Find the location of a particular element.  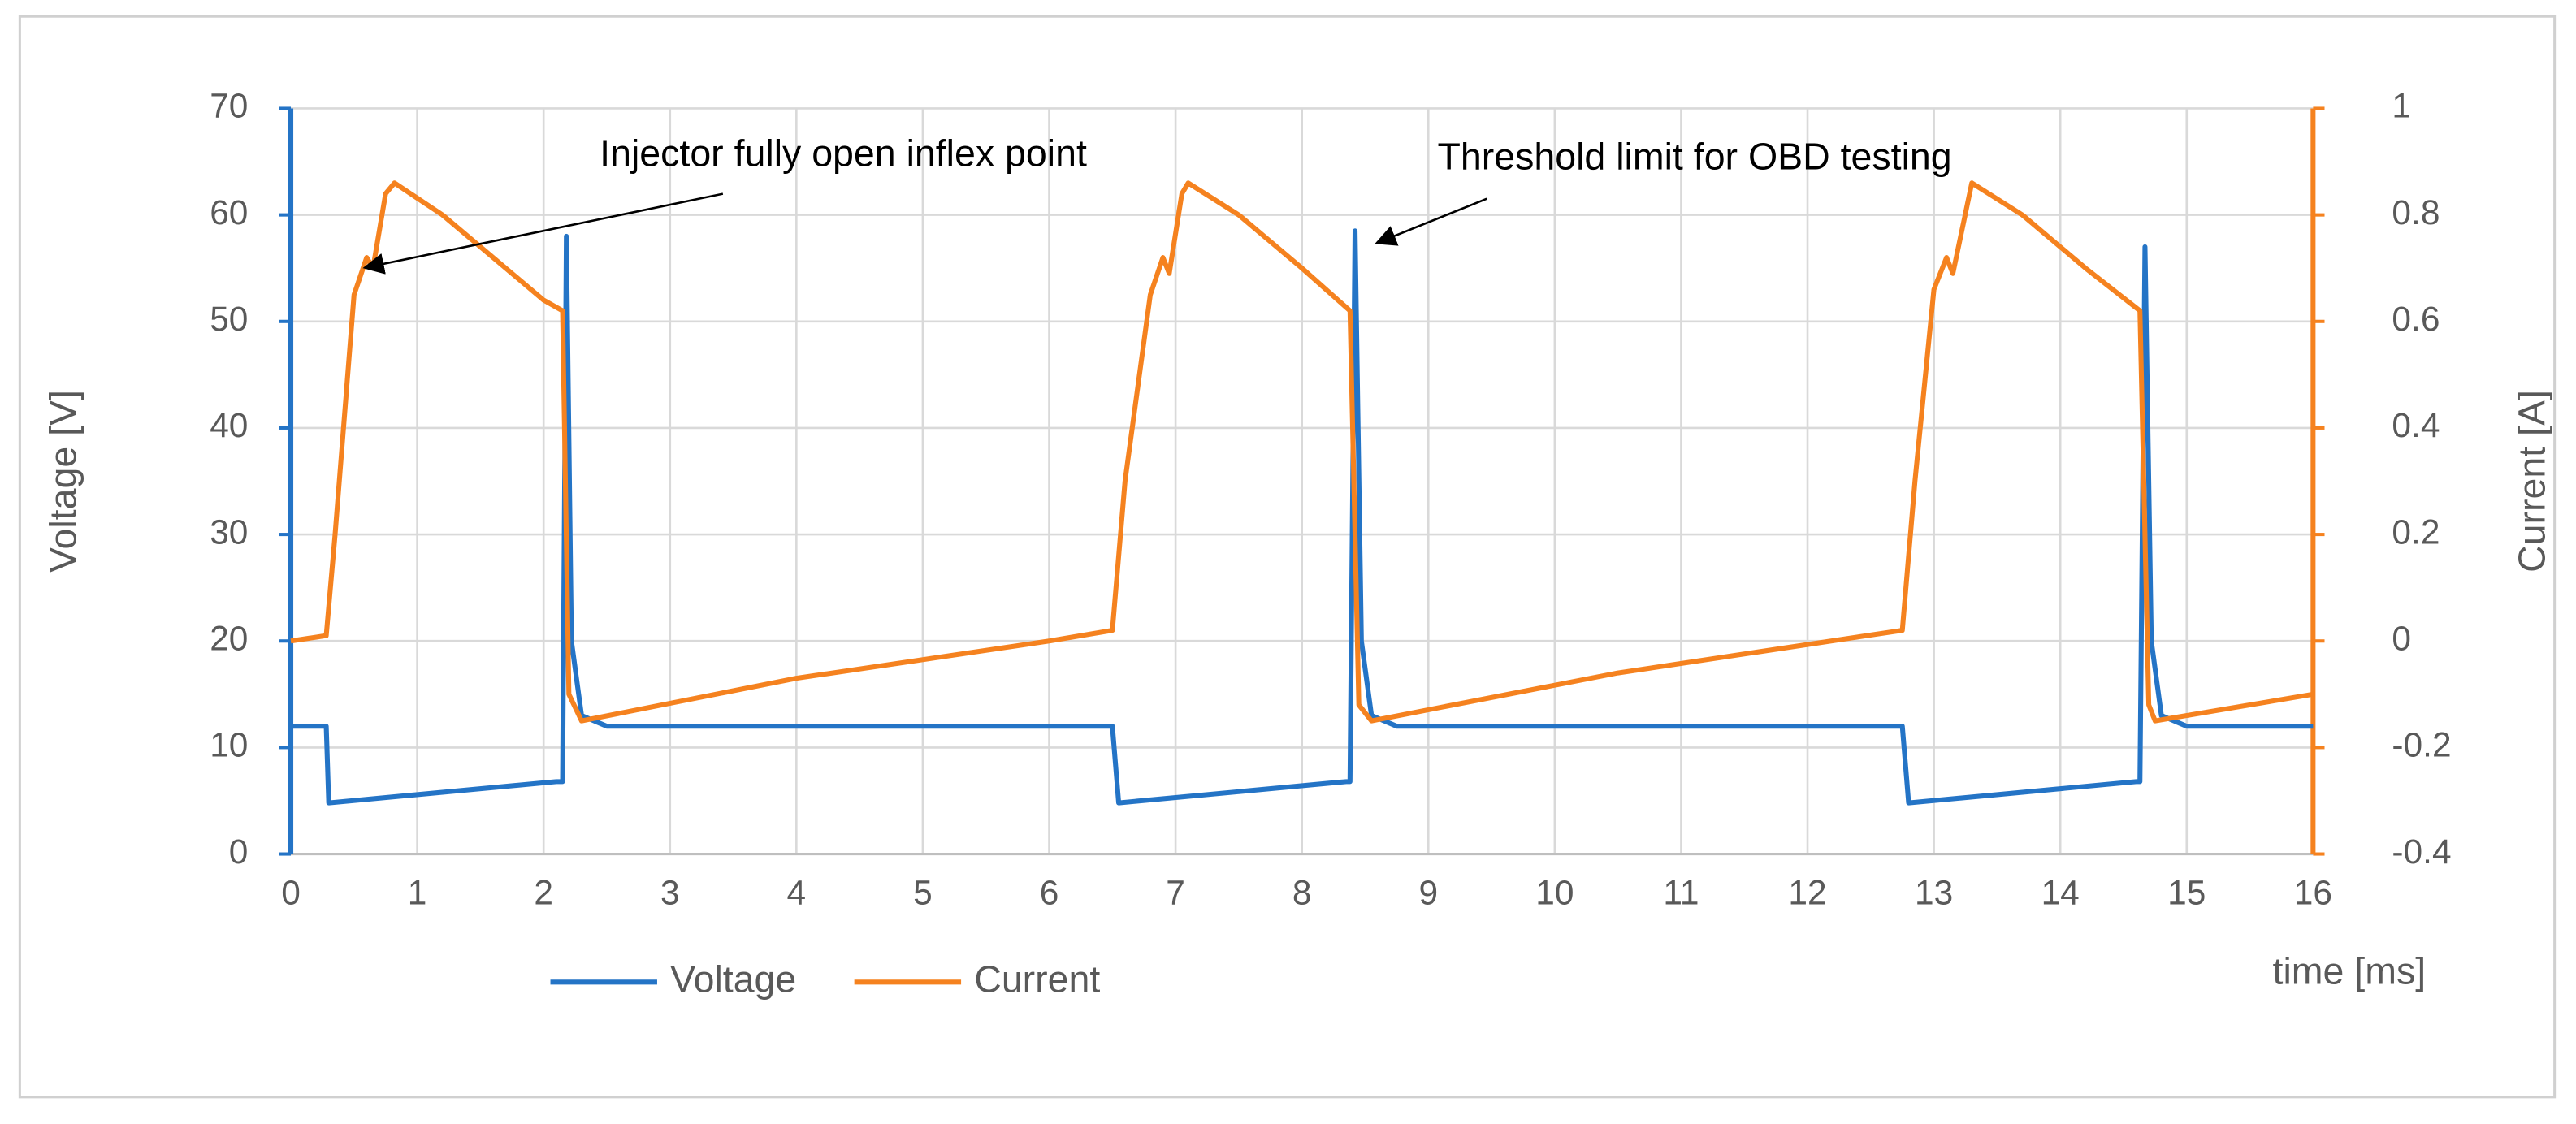

annotation: Injector fully open inflex point is located at coordinates (843, 153).